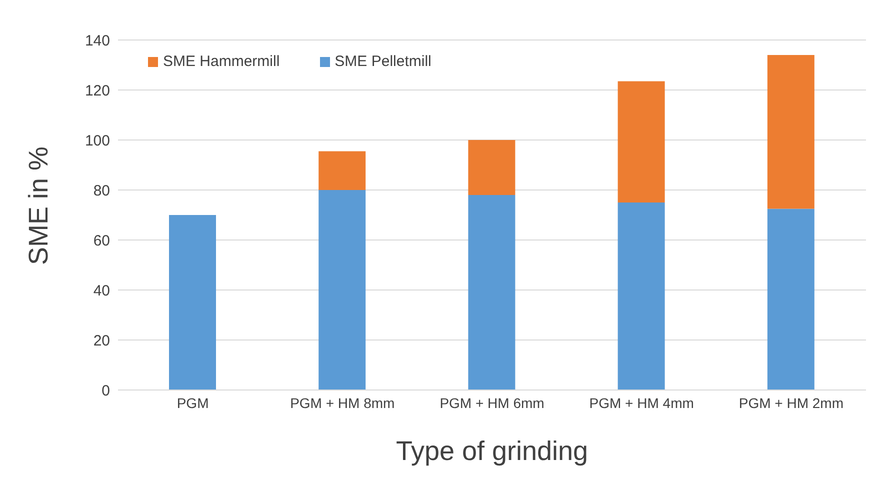 Image resolution: width=894 pixels, height=493 pixels. What do you see at coordinates (101, 191) in the screenshot?
I see `y-tick-label: 80` at bounding box center [101, 191].